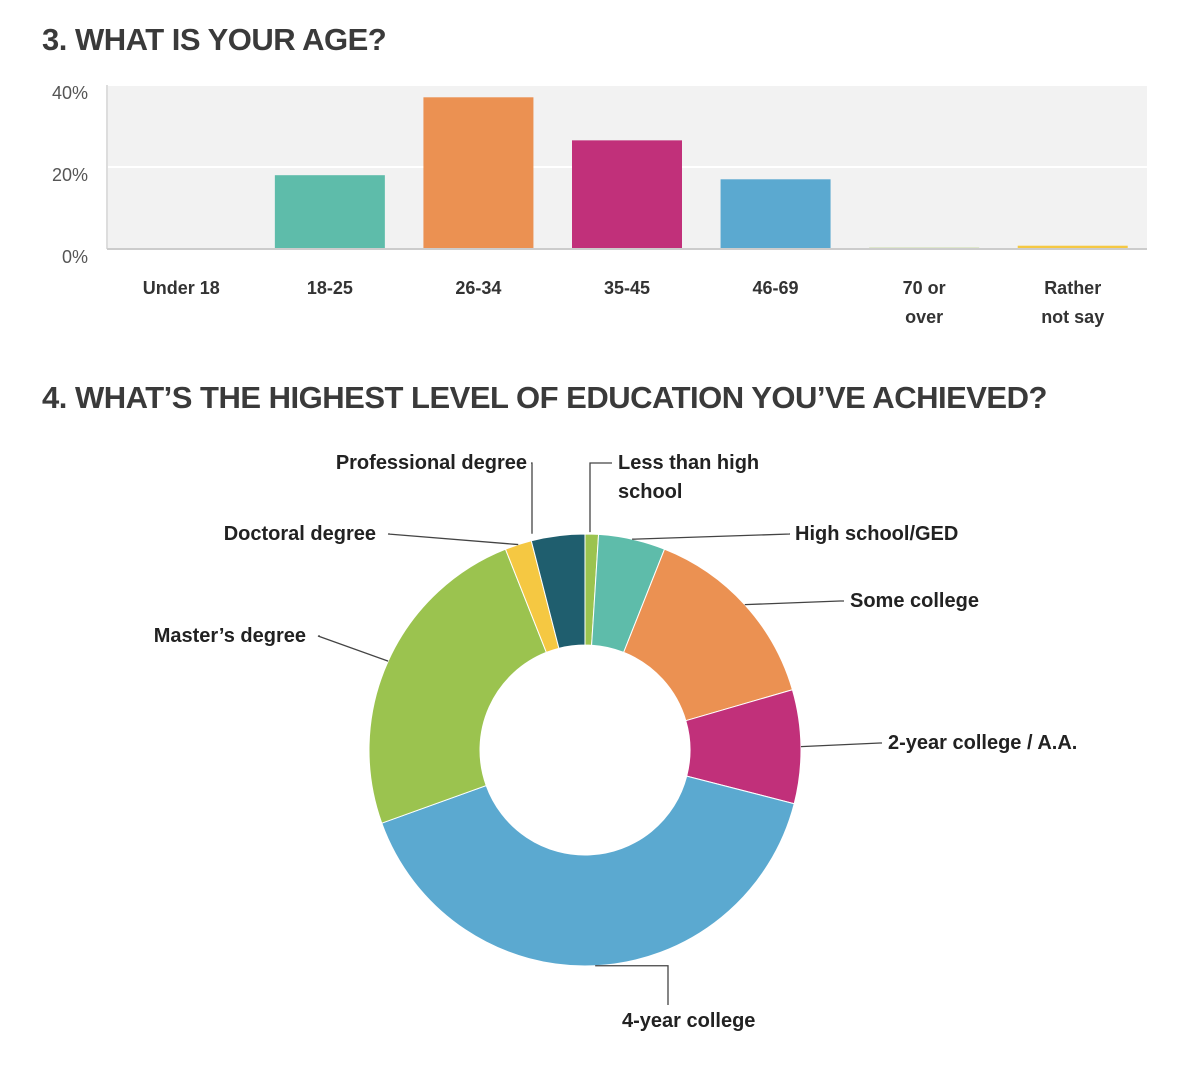 The image size is (1198, 1066). I want to click on x-tick-label: 26-34, so click(478, 288).